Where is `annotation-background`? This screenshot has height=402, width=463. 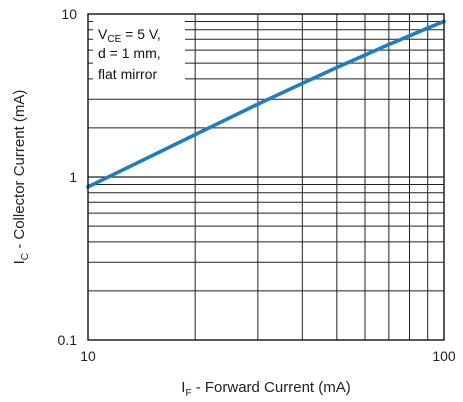 annotation-background is located at coordinates (139, 54).